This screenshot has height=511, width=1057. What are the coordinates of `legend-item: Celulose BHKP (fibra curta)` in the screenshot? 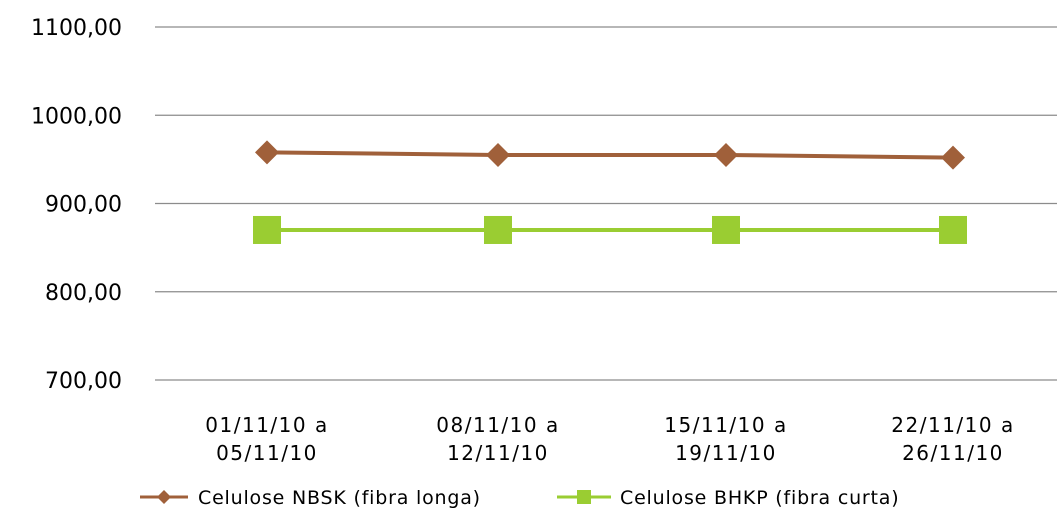 It's located at (728, 498).